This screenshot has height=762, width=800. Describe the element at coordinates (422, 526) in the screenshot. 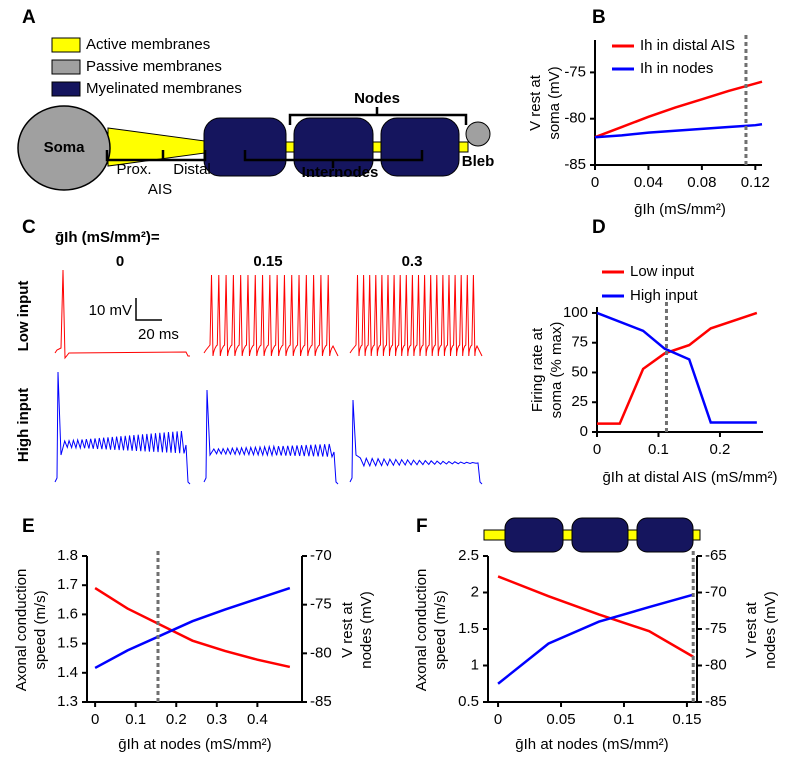

I see `panel-label: F` at that location.